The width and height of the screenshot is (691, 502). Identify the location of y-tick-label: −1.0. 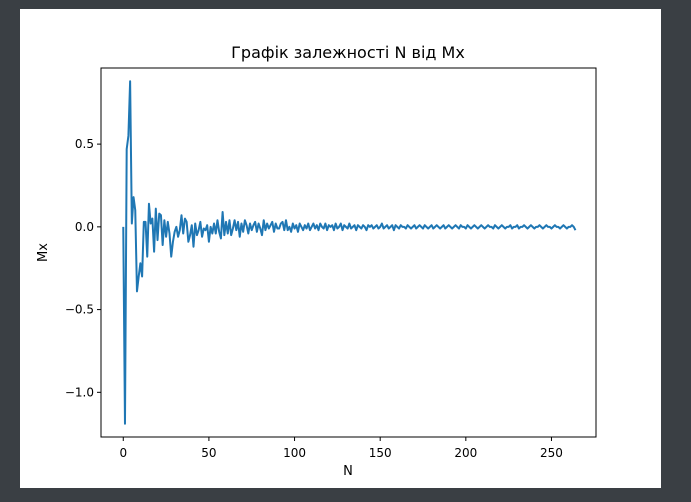
(79, 392).